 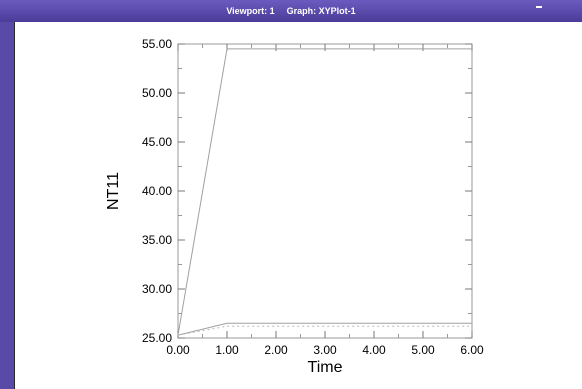 I want to click on y-axis-title: NT11, so click(x=113, y=191).